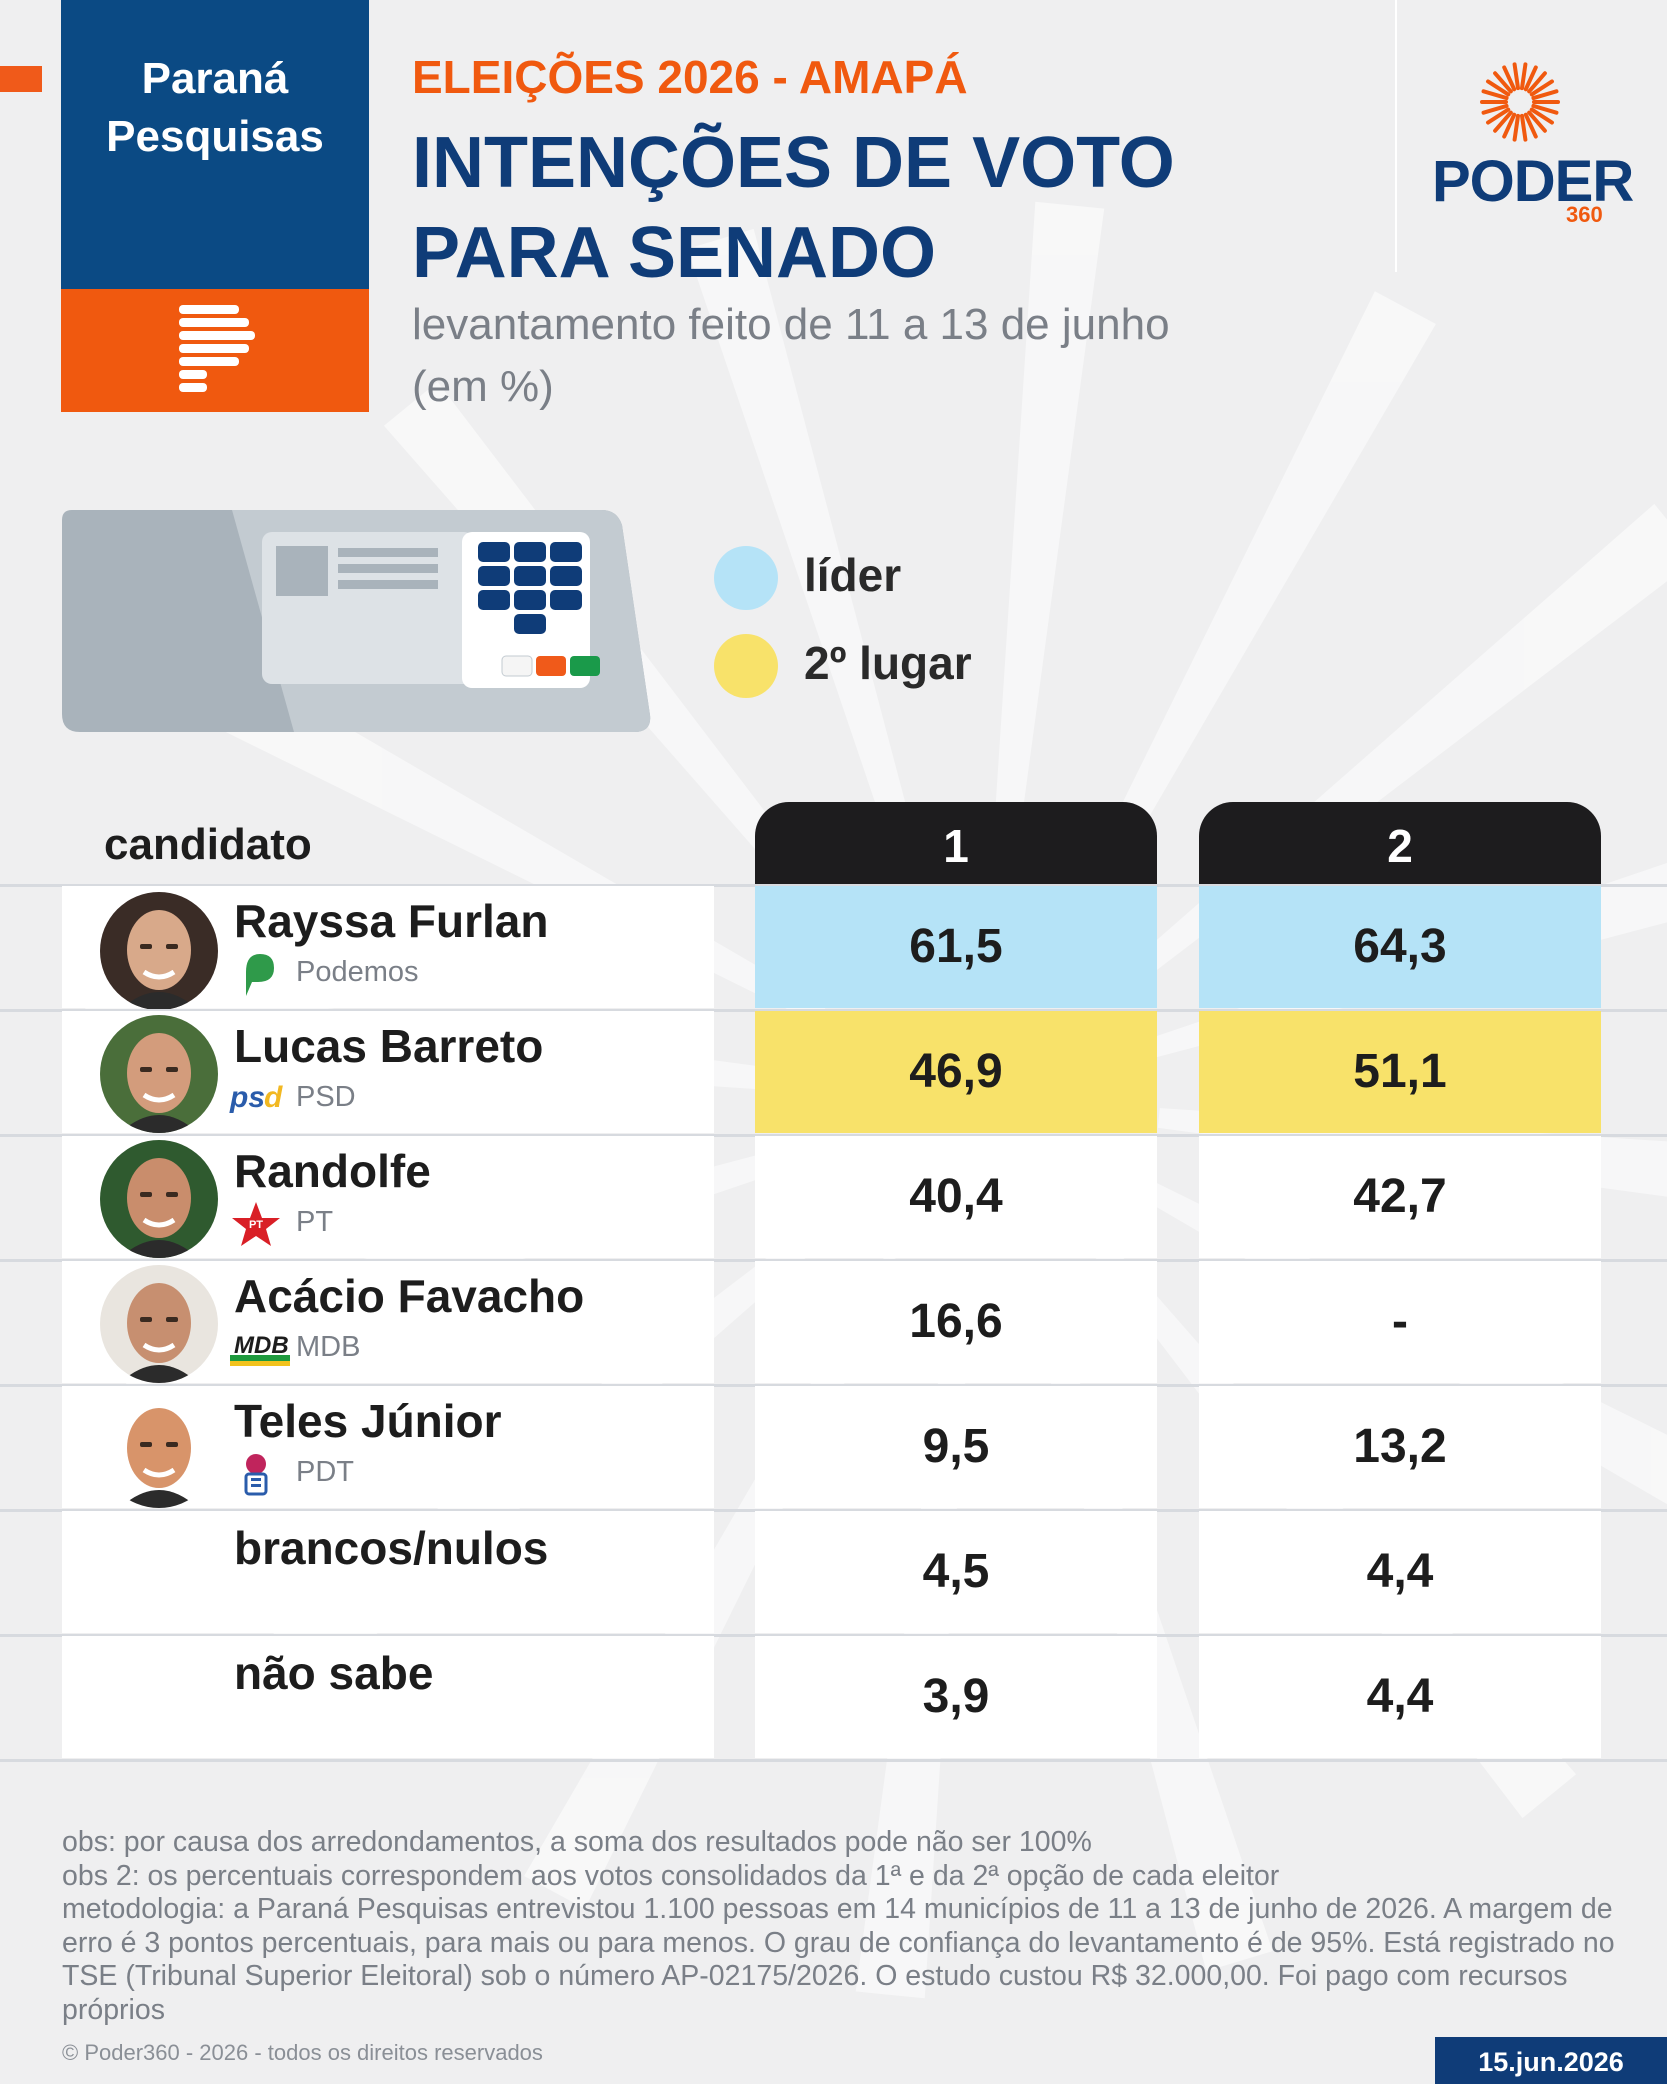  Describe the element at coordinates (888, 663) in the screenshot. I see `legend-label-second: 2º lugar` at that location.